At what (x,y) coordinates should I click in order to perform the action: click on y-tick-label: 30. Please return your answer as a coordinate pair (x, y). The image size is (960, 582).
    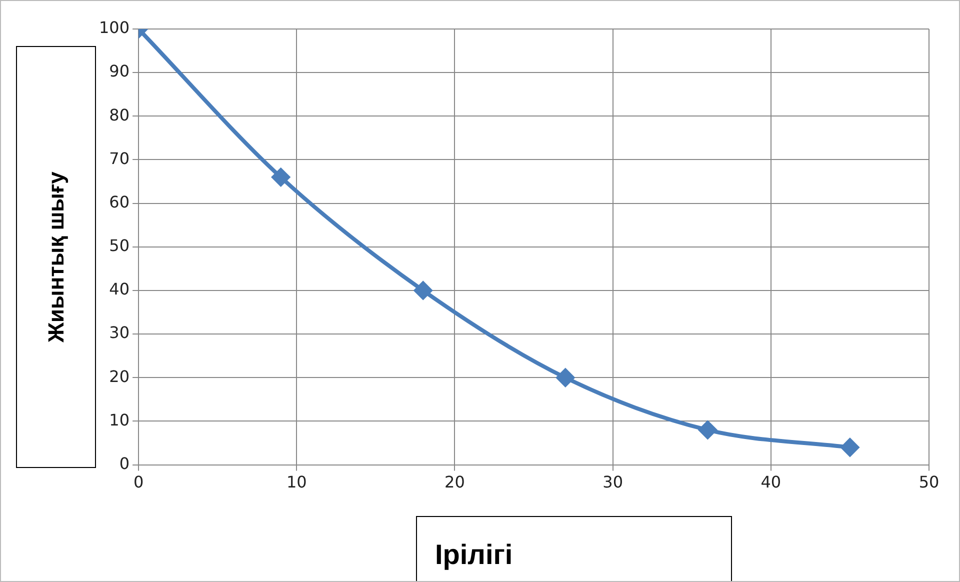
    Looking at the image, I should click on (119, 332).